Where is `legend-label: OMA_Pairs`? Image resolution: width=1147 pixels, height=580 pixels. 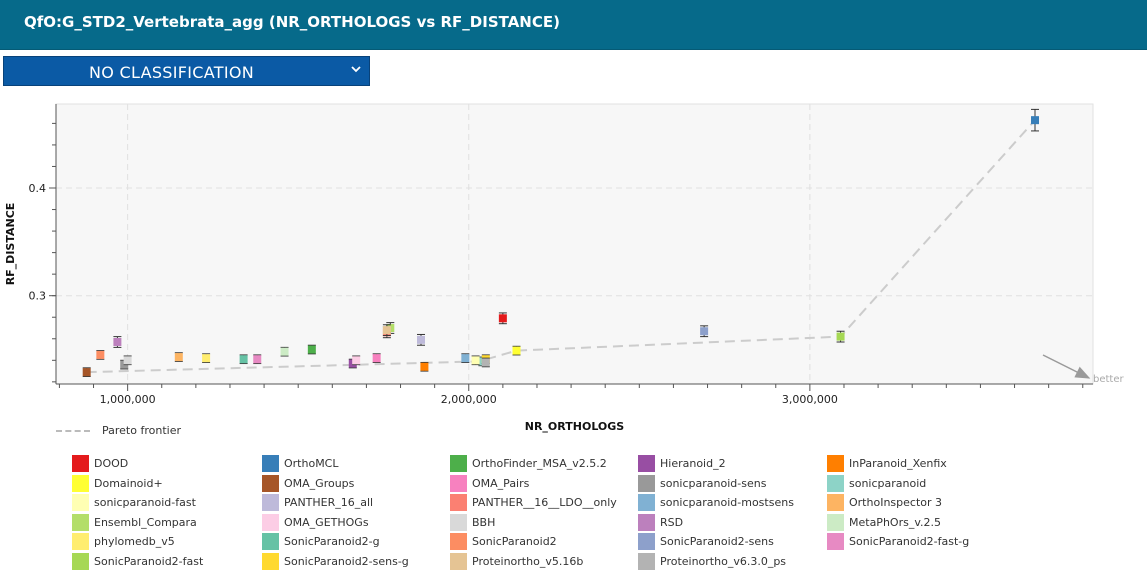 legend-label: OMA_Pairs is located at coordinates (501, 483).